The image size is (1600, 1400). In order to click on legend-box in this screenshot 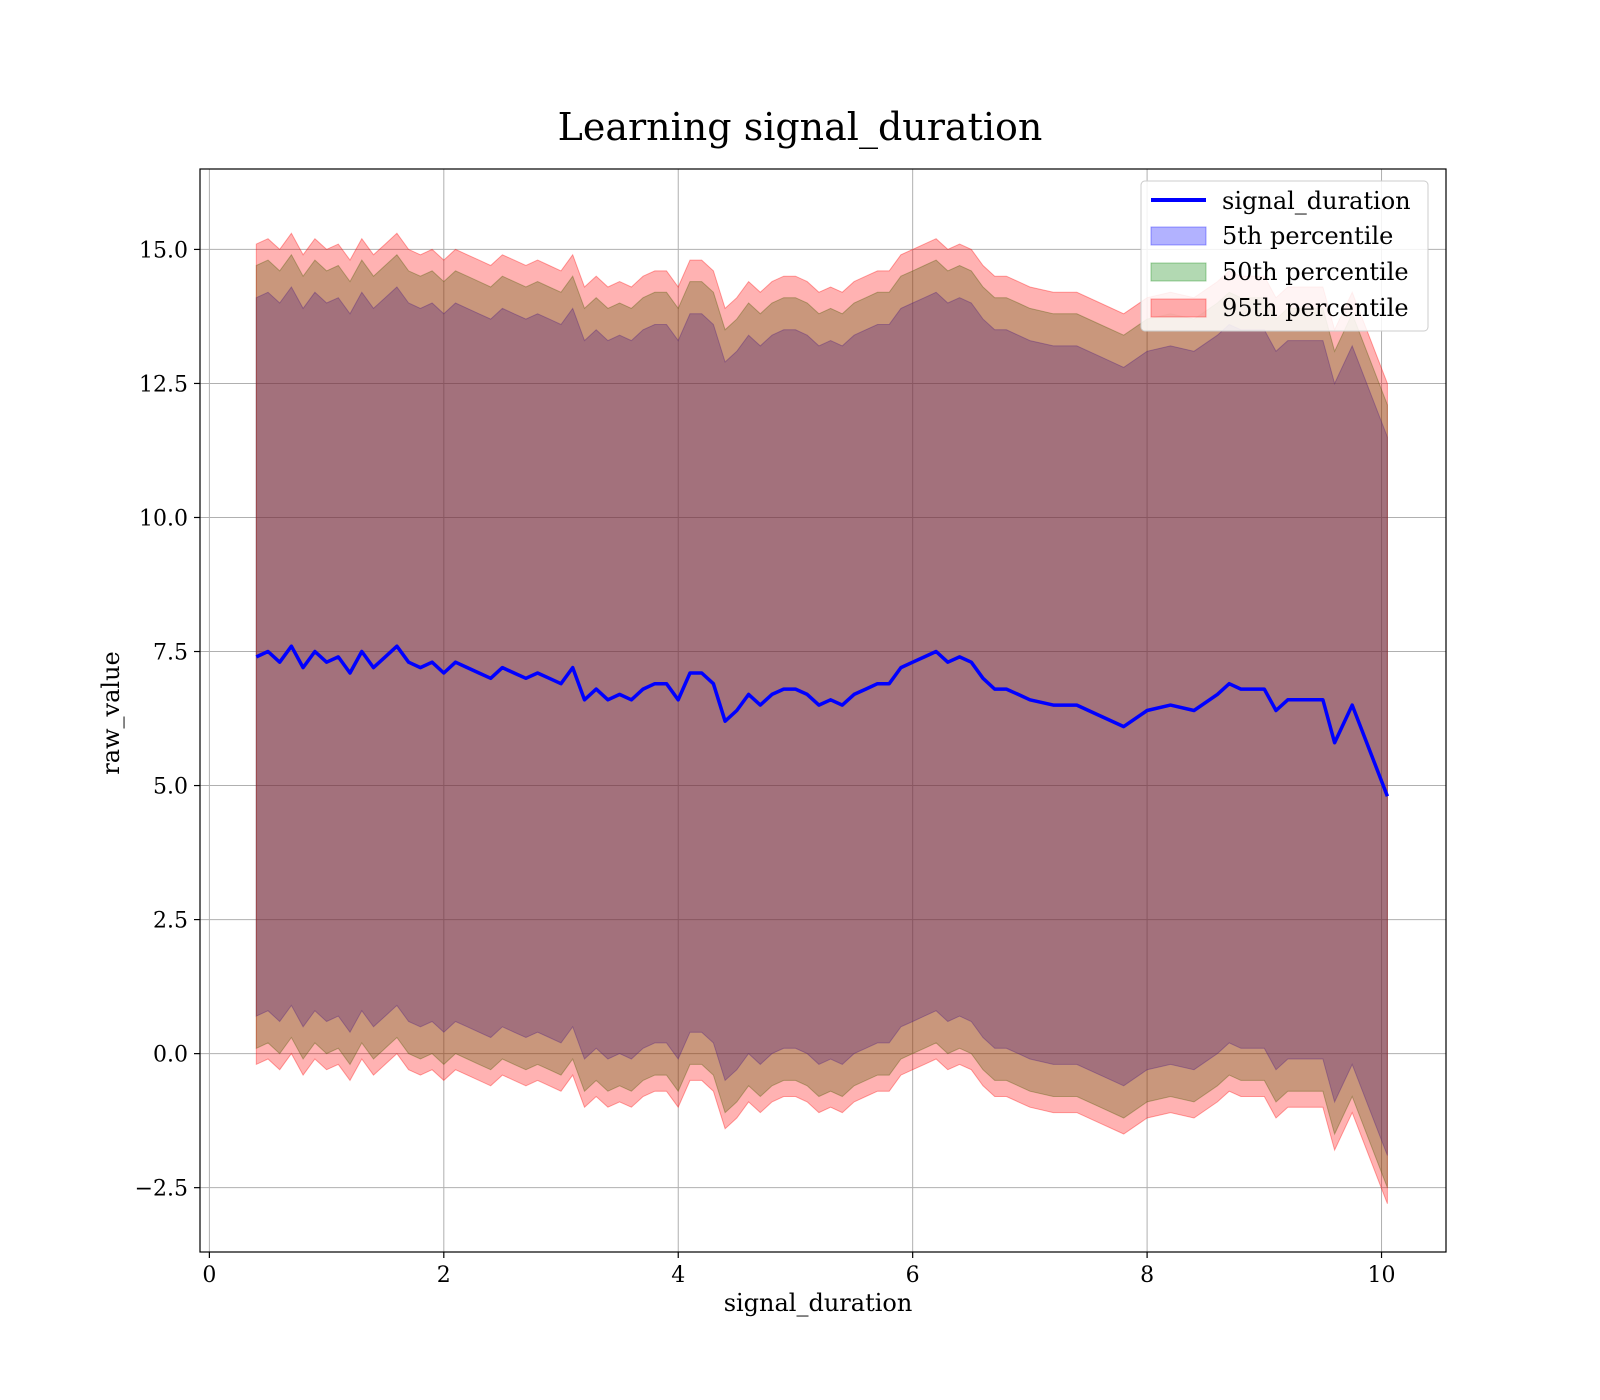, I will do `click(1284, 256)`.